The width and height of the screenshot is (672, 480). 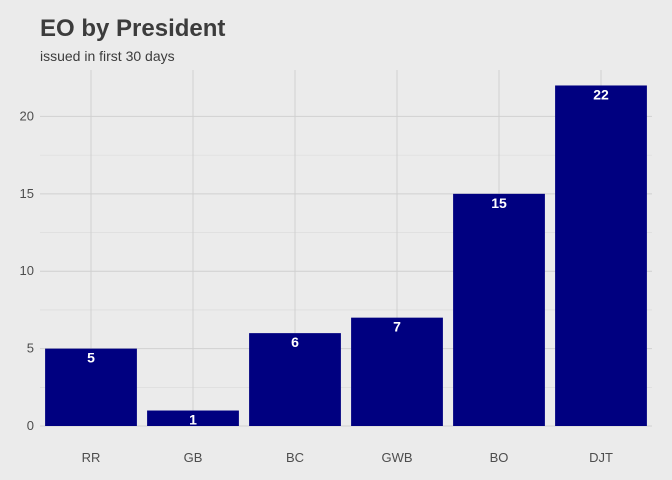 I want to click on x-tick-label-gwb: GWB, so click(x=396, y=457).